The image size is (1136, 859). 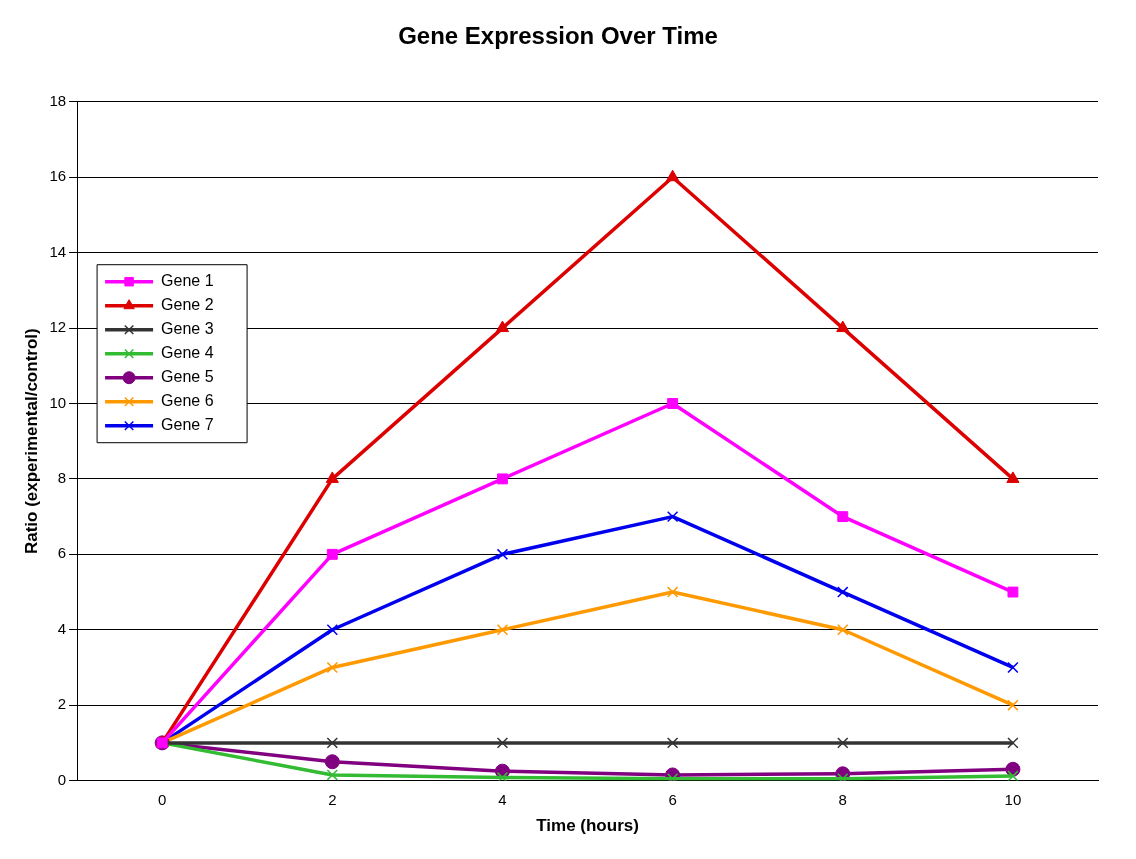 What do you see at coordinates (58, 327) in the screenshot?
I see `y-tick-label: 12` at bounding box center [58, 327].